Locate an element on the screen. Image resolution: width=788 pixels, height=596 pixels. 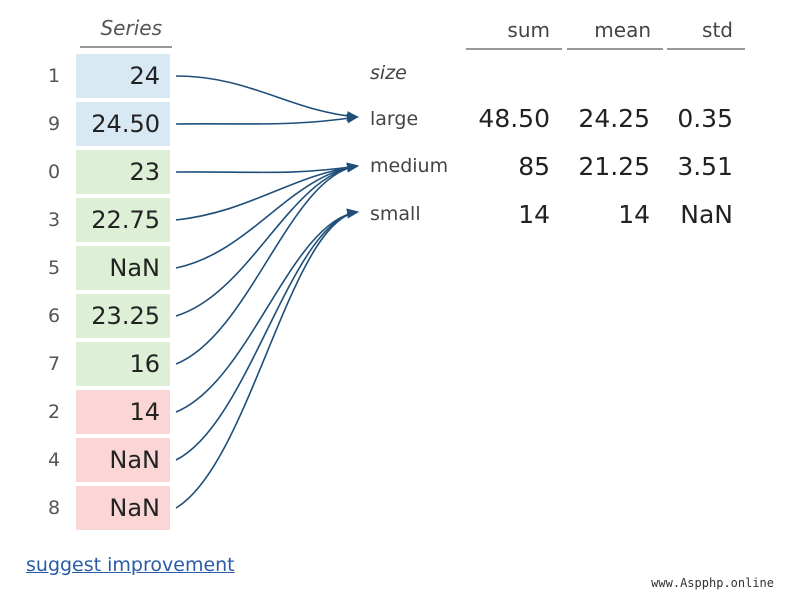
result-mean: 21.25 is located at coordinates (614, 166).